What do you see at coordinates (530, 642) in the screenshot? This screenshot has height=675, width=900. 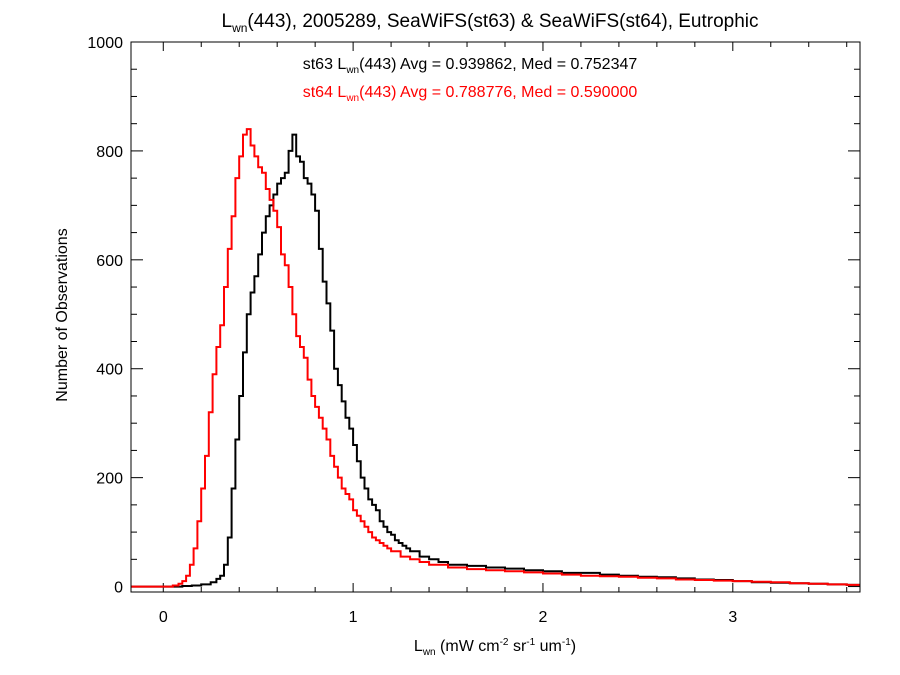 I see `x-label-sup2: -1` at bounding box center [530, 642].